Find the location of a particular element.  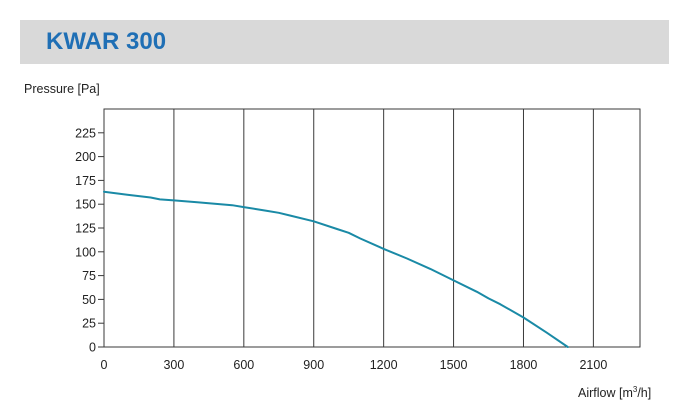

x-axis-label-prefix: Airflow [m is located at coordinates (605, 393).